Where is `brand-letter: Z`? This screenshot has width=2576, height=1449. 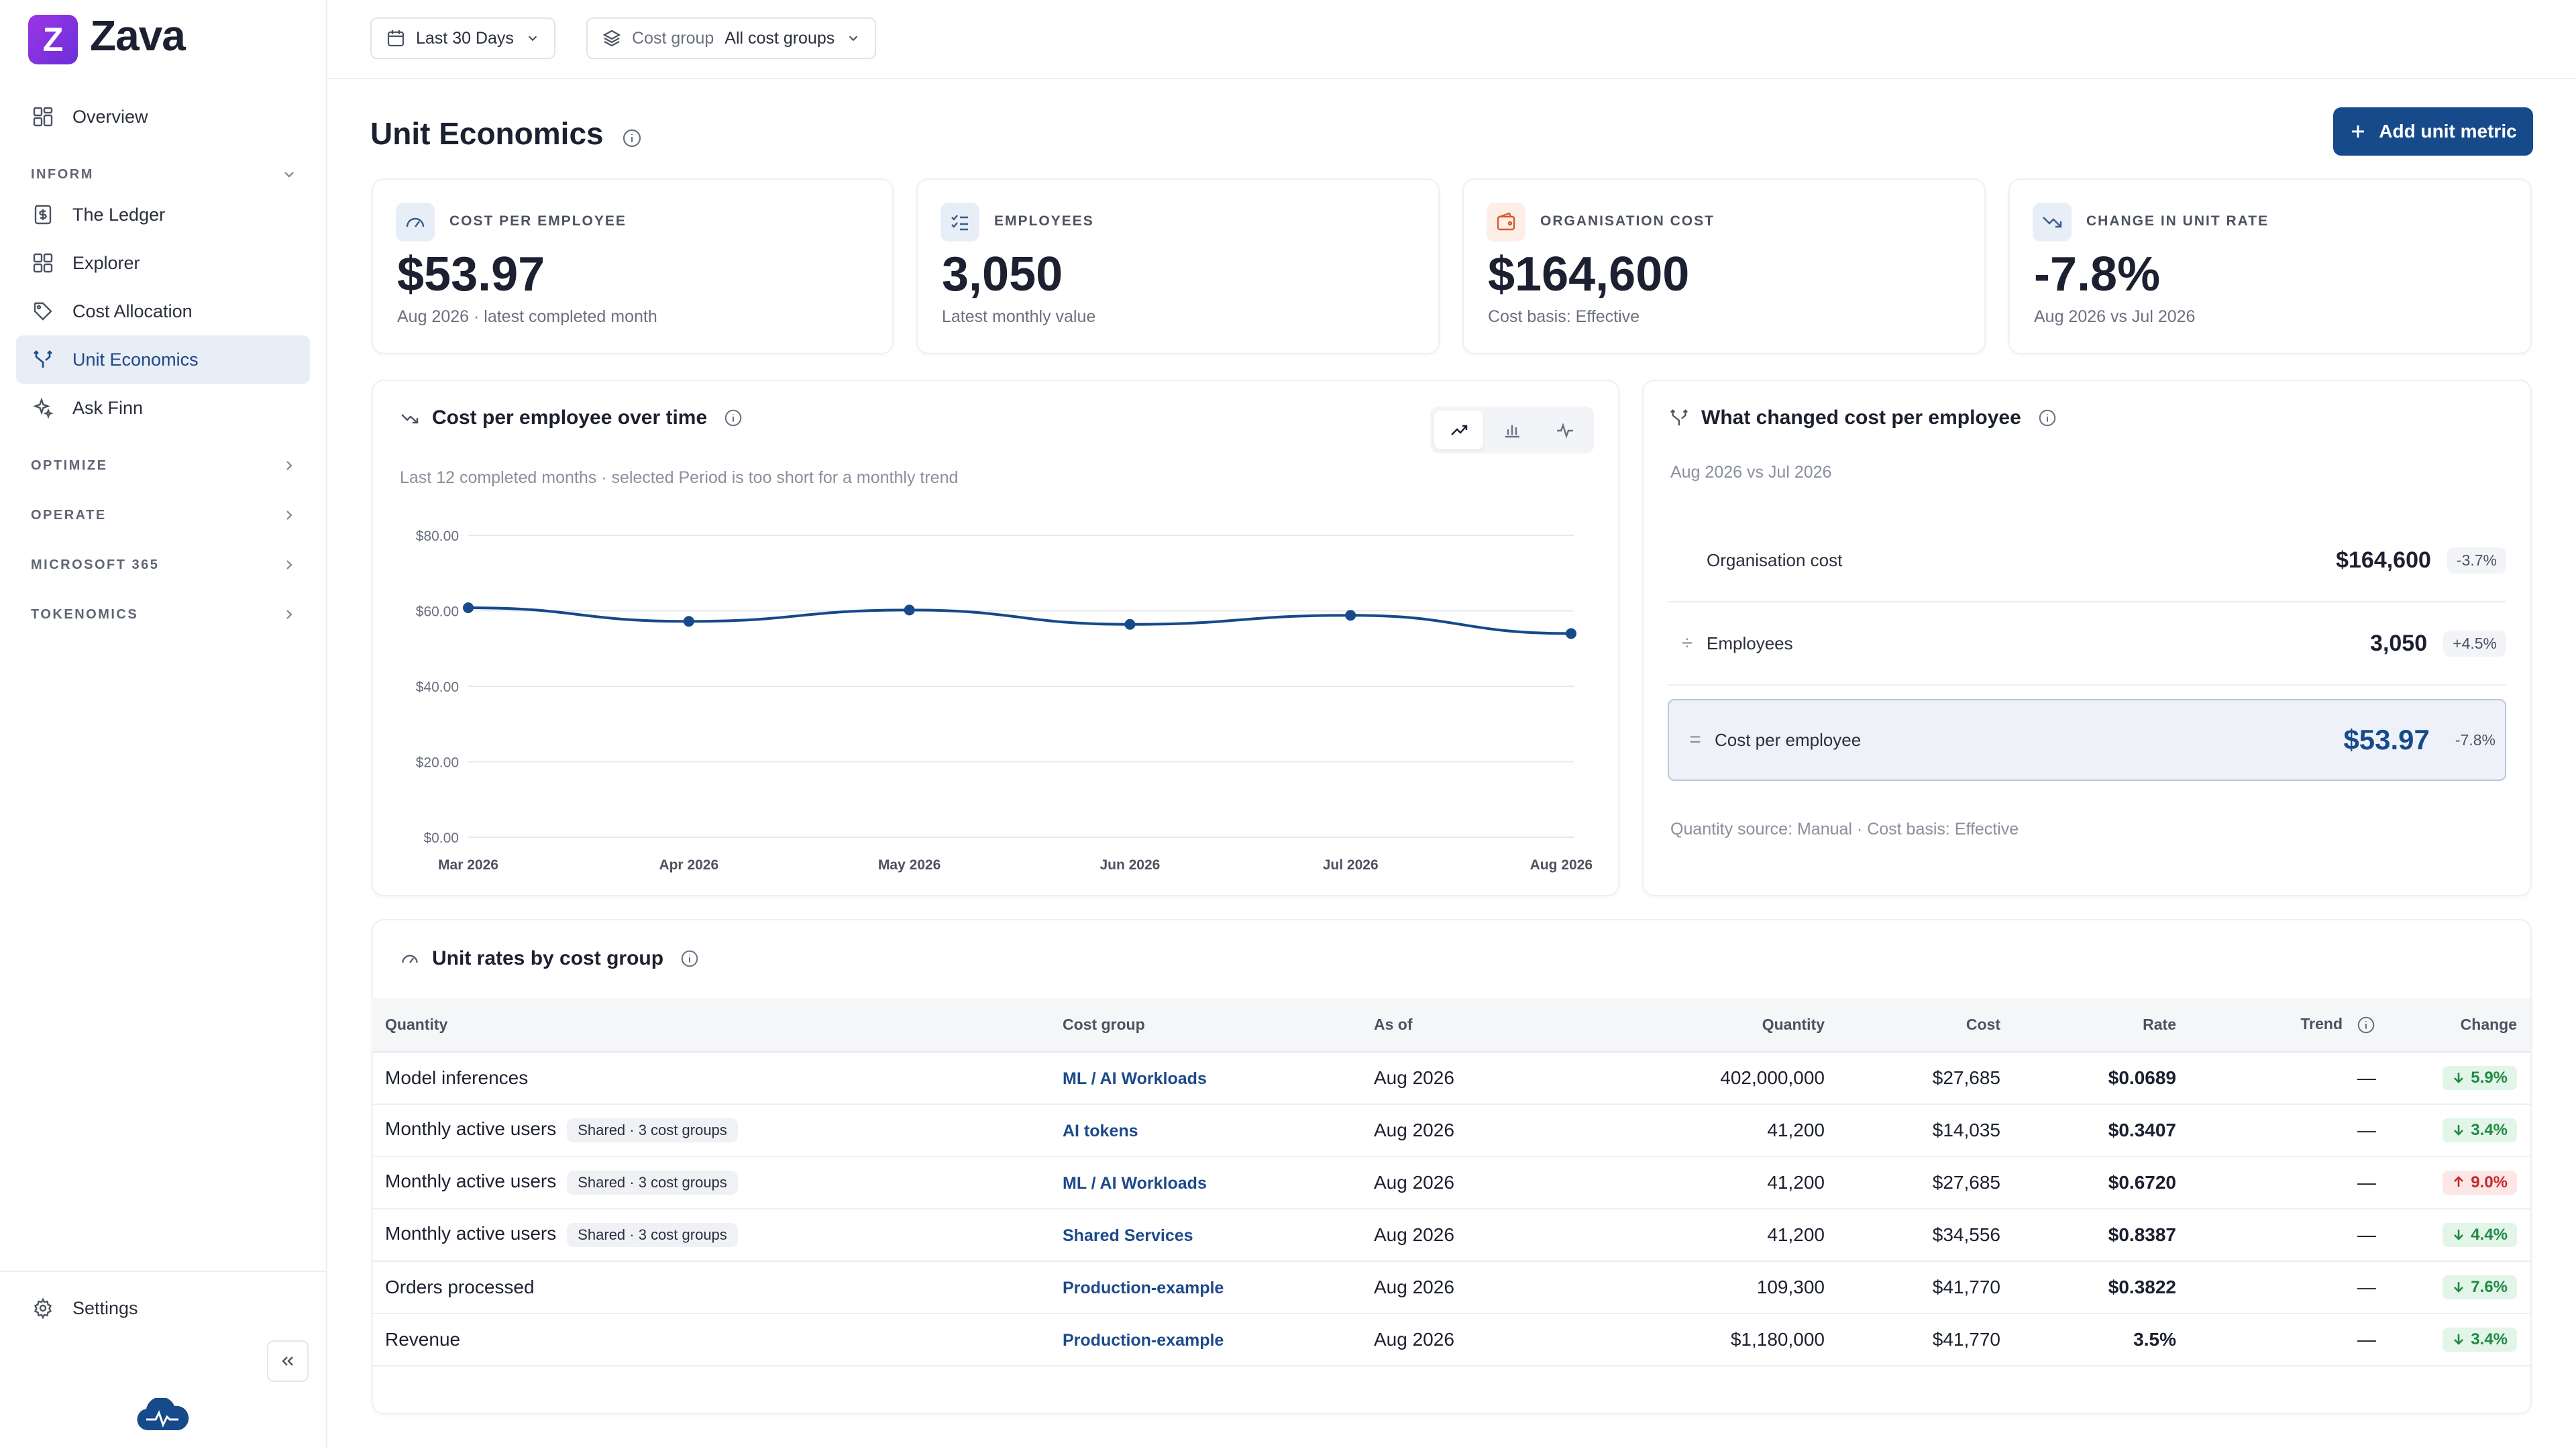 brand-letter: Z is located at coordinates (53, 39).